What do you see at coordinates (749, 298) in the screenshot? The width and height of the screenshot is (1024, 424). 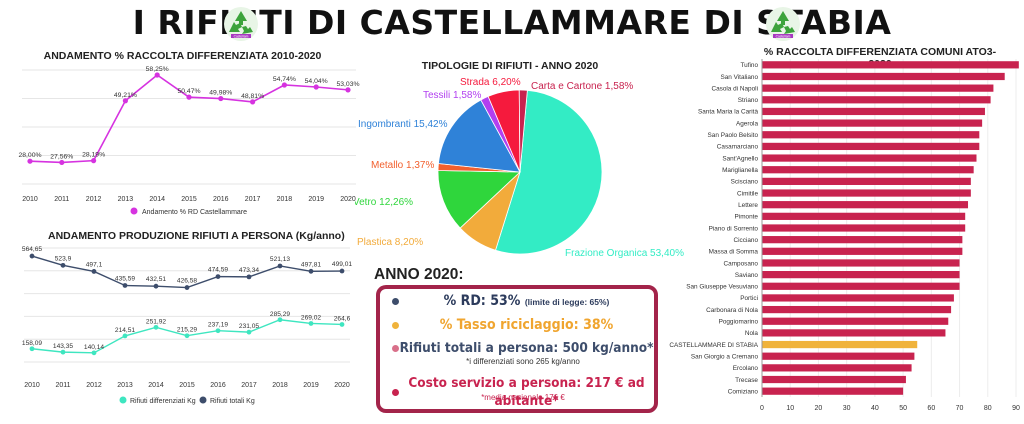 I see `category-label: Portici` at bounding box center [749, 298].